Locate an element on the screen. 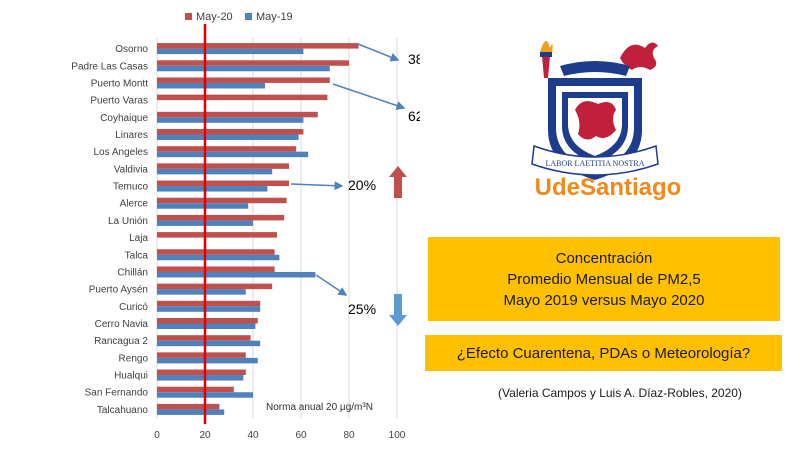 Image resolution: width=800 pixels, height=450 pixels. x-tick-label-5: 100 is located at coordinates (397, 435).